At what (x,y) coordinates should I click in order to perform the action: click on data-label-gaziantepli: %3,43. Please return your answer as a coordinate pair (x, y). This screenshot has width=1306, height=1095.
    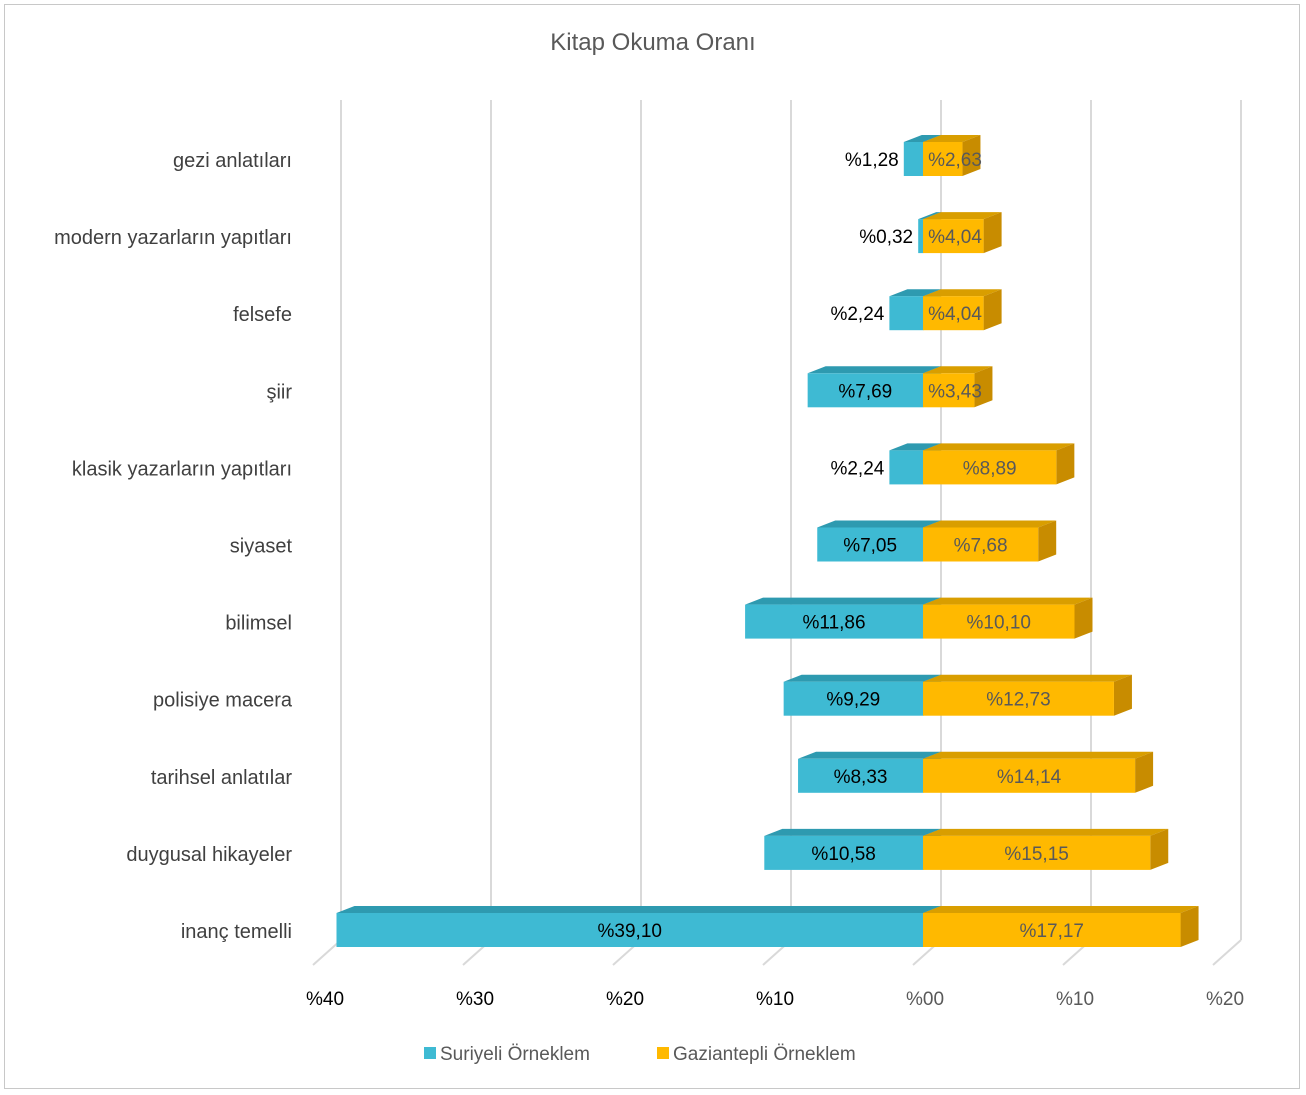
    Looking at the image, I should click on (955, 391).